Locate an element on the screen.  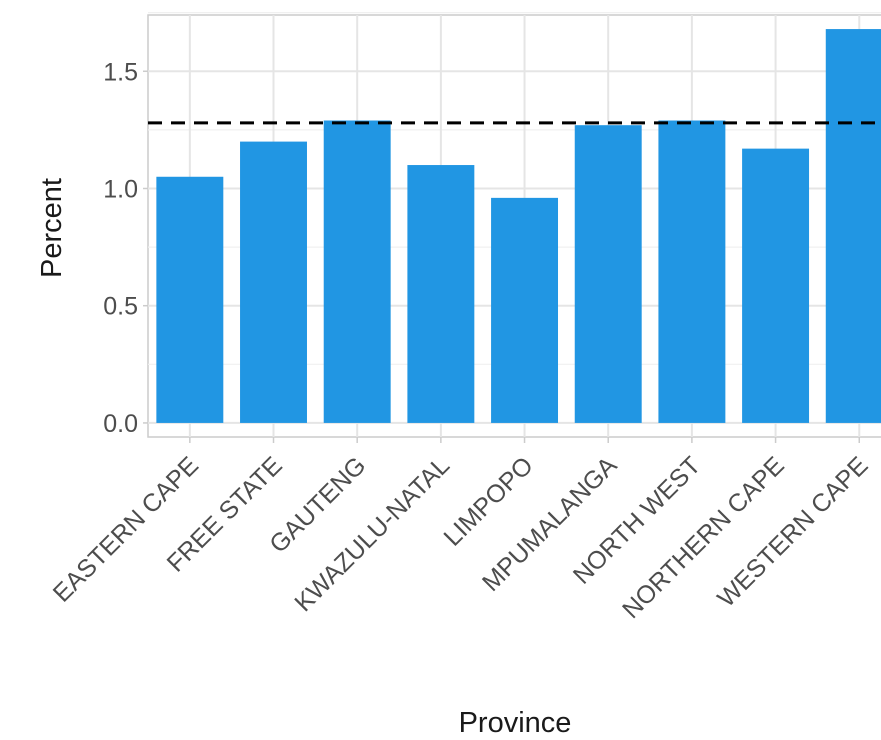
x-tick-label: EASTERN CAPE is located at coordinates (126, 529).